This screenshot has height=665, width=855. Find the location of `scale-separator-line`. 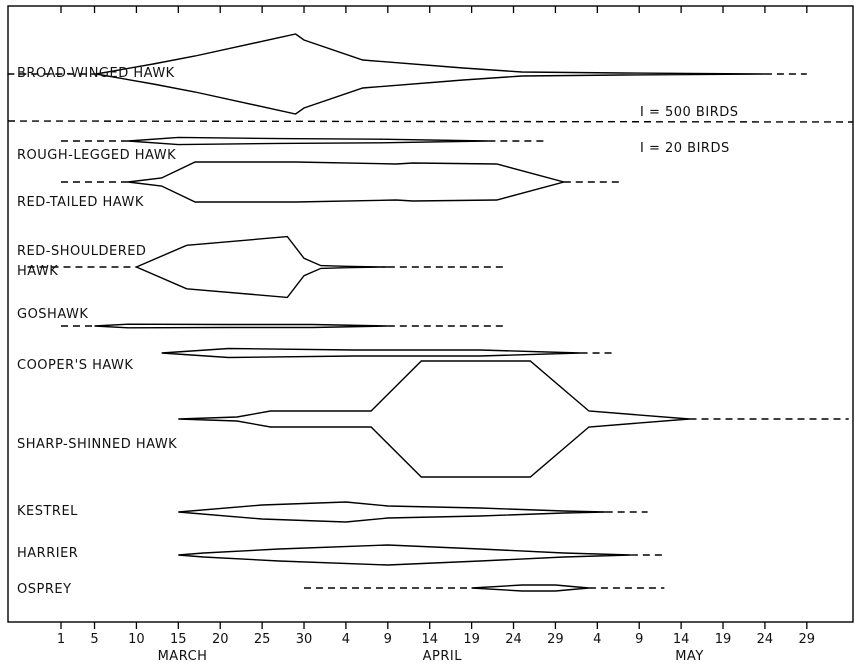

scale-separator-line is located at coordinates (430, 121).